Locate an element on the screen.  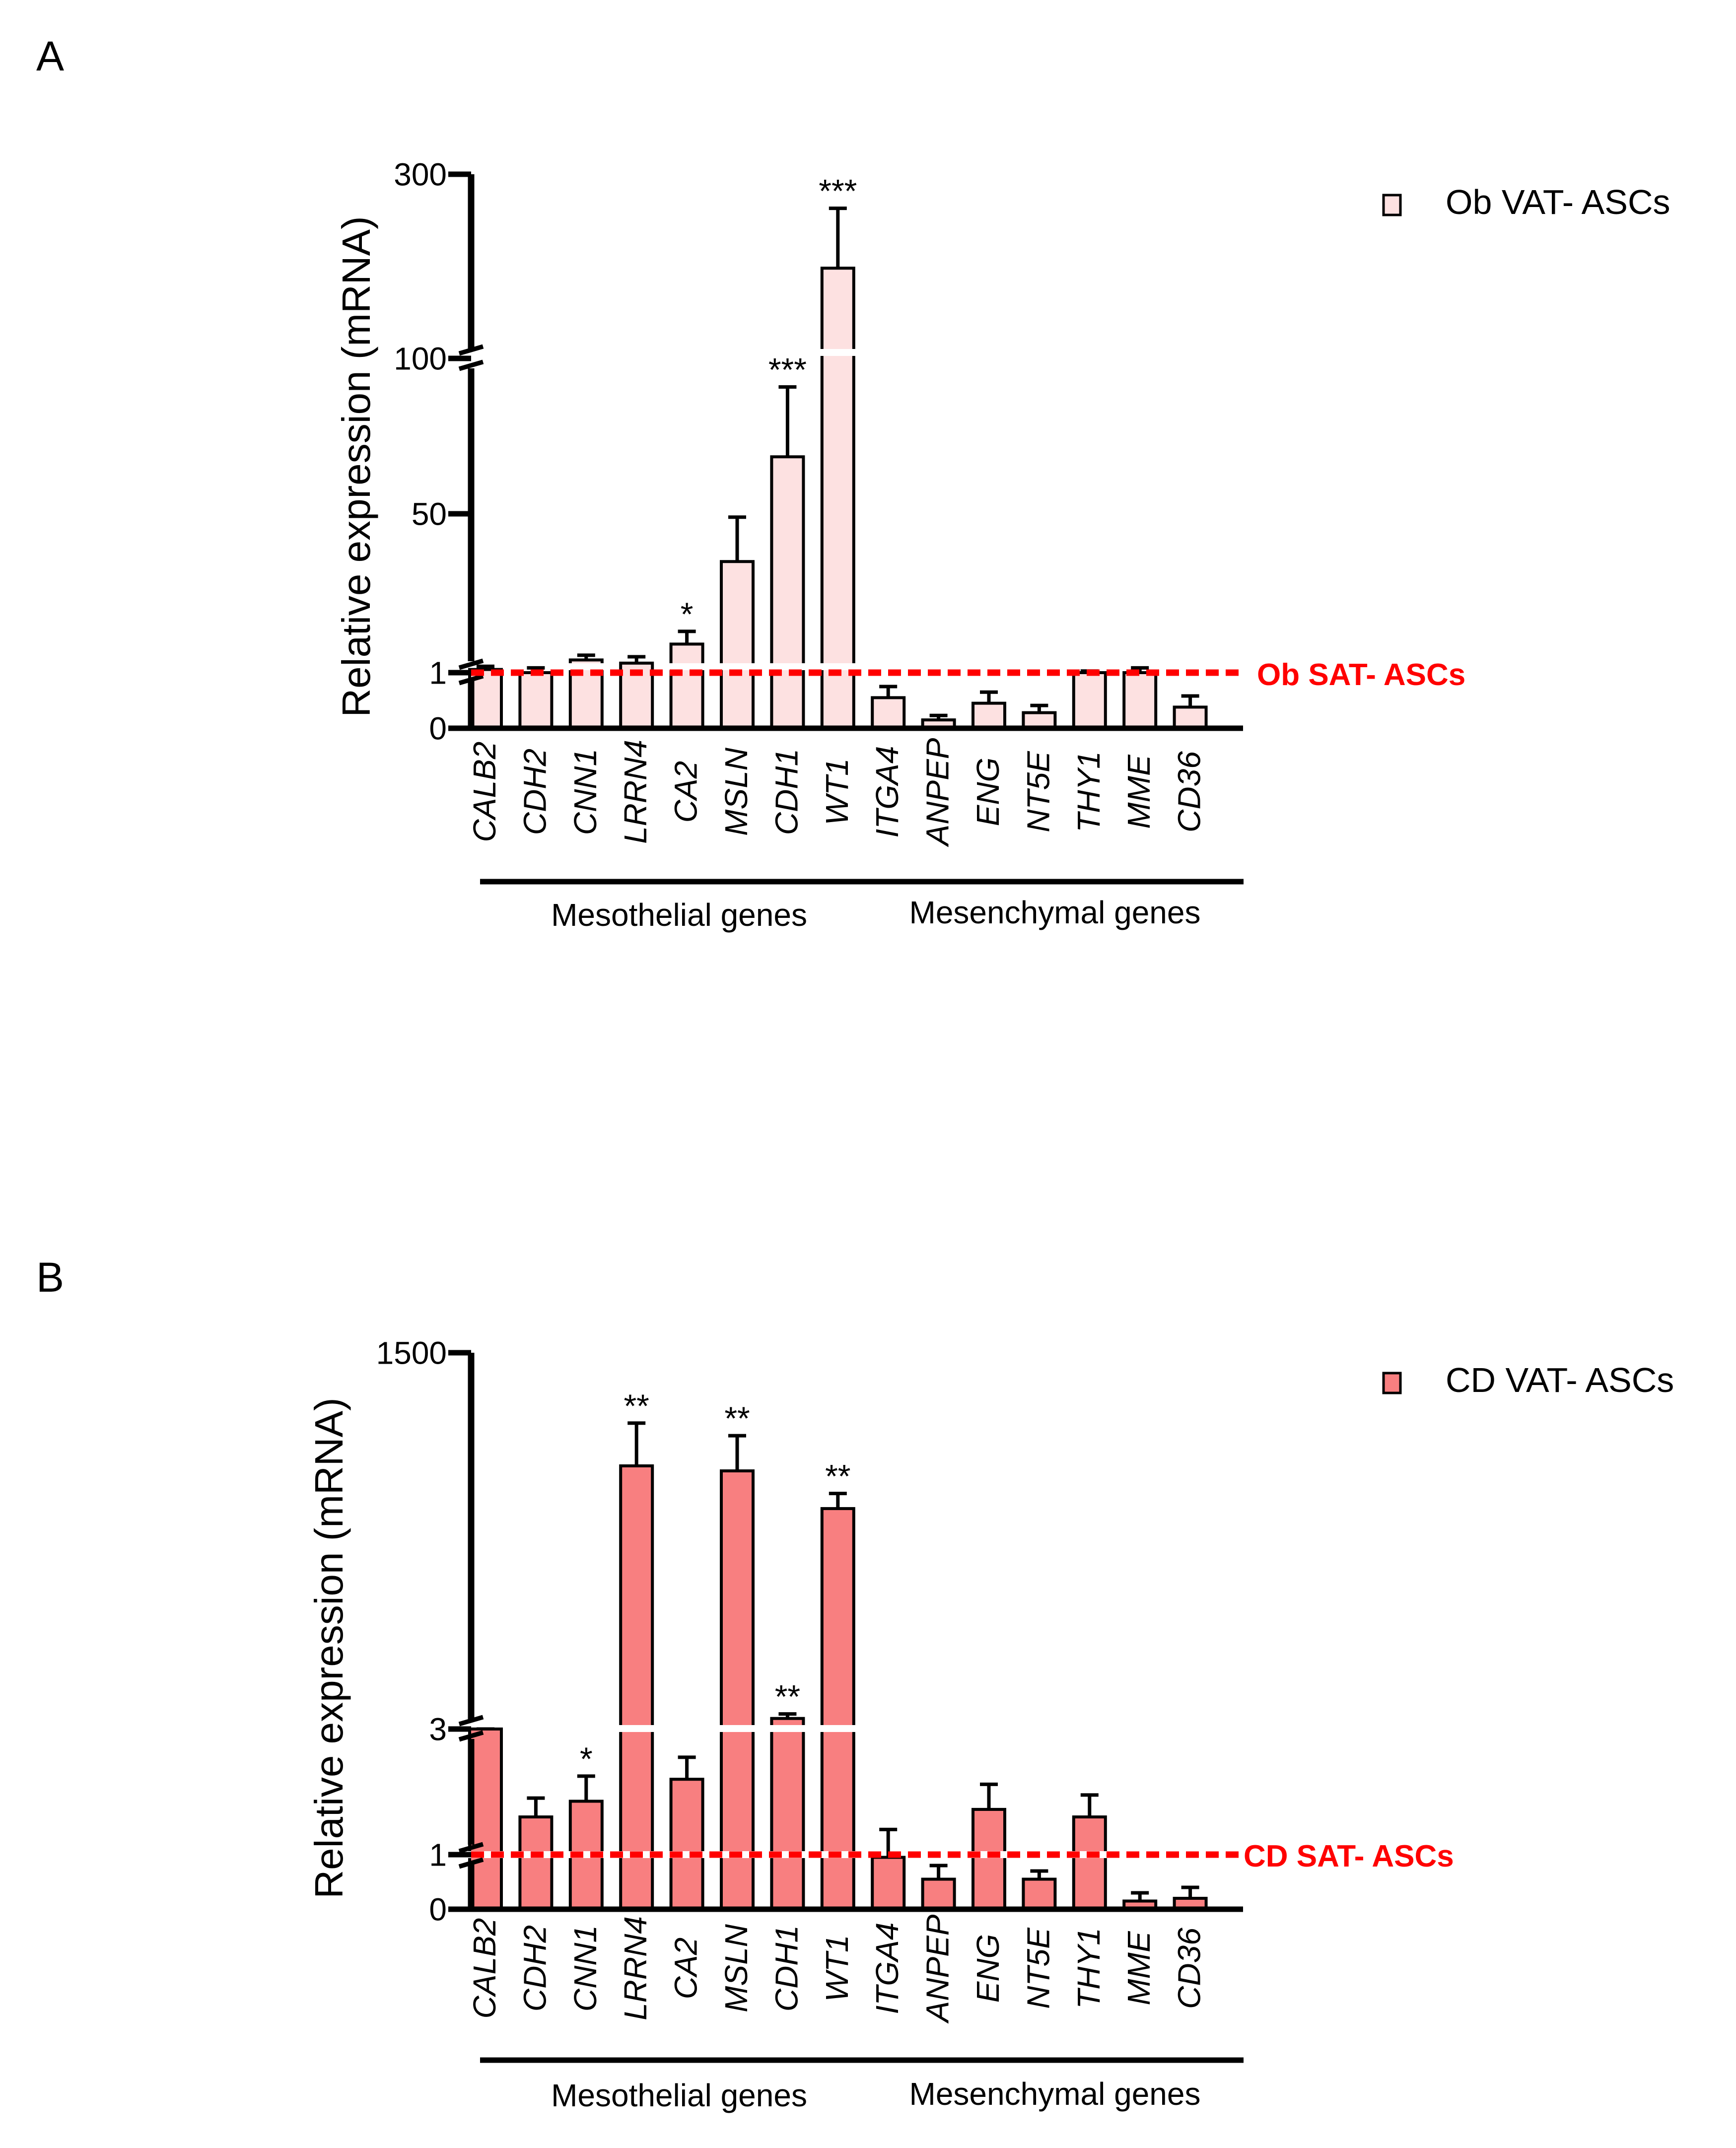
reference-label: CD SAT- ASCs is located at coordinates (1349, 1856).